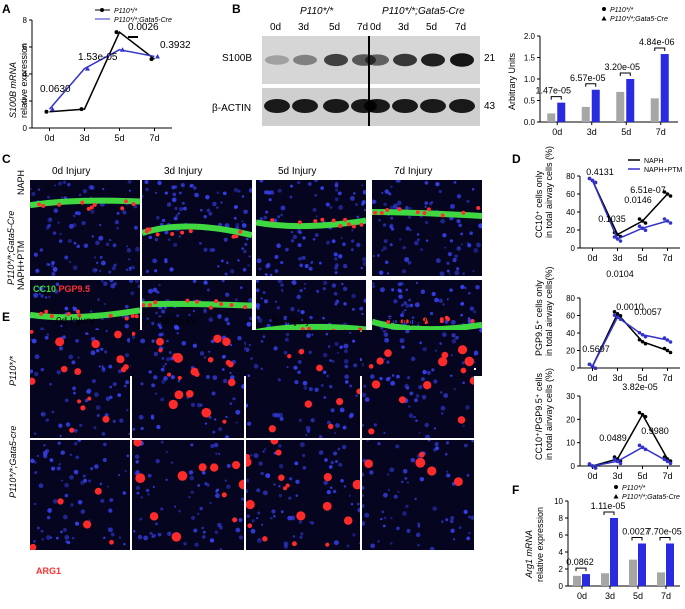  What do you see at coordinates (653, 161) in the screenshot?
I see `d-legend-naph: NAPH` at bounding box center [653, 161].